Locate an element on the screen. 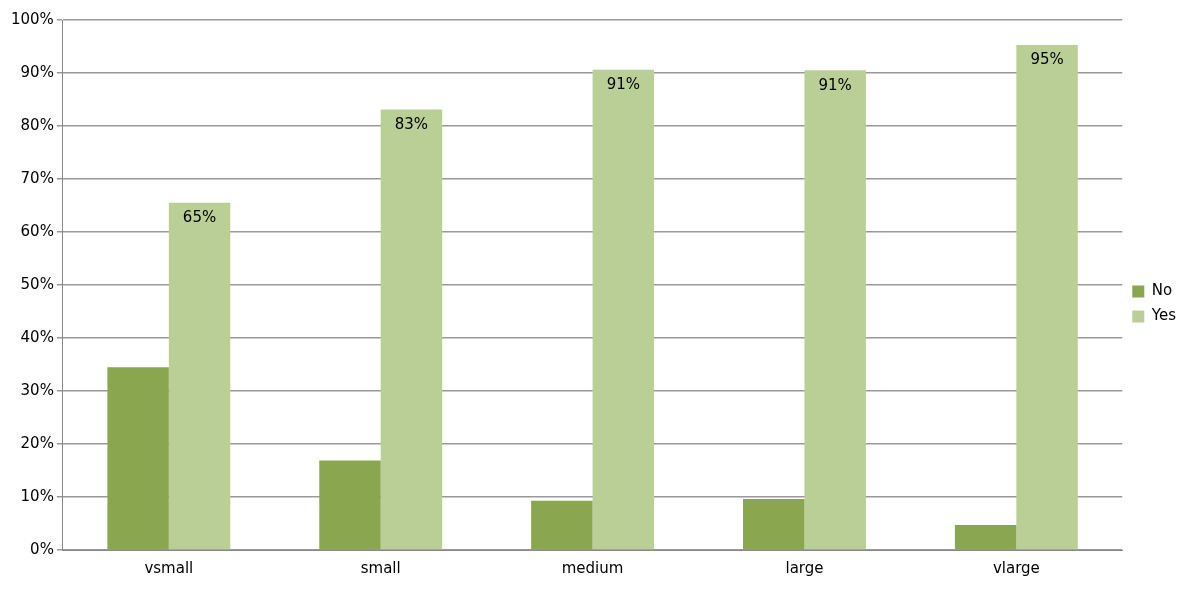  y-tick-label: 40% is located at coordinates (37, 336).